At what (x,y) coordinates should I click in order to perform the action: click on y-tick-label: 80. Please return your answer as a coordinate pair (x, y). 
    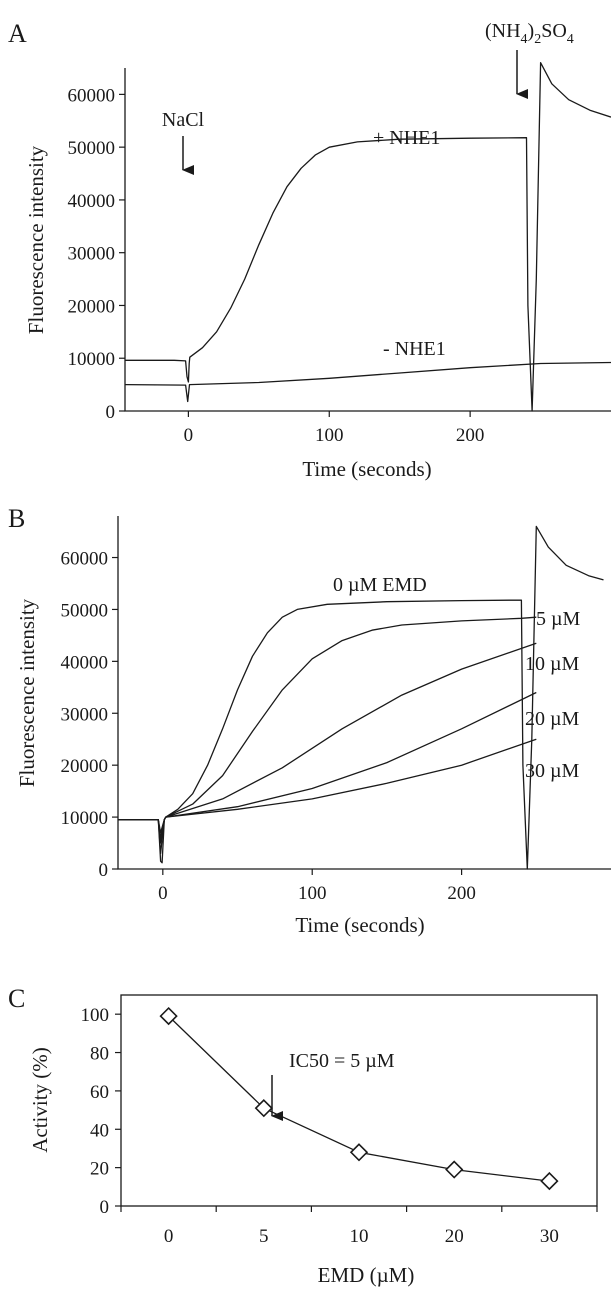
    Looking at the image, I should click on (99, 1054).